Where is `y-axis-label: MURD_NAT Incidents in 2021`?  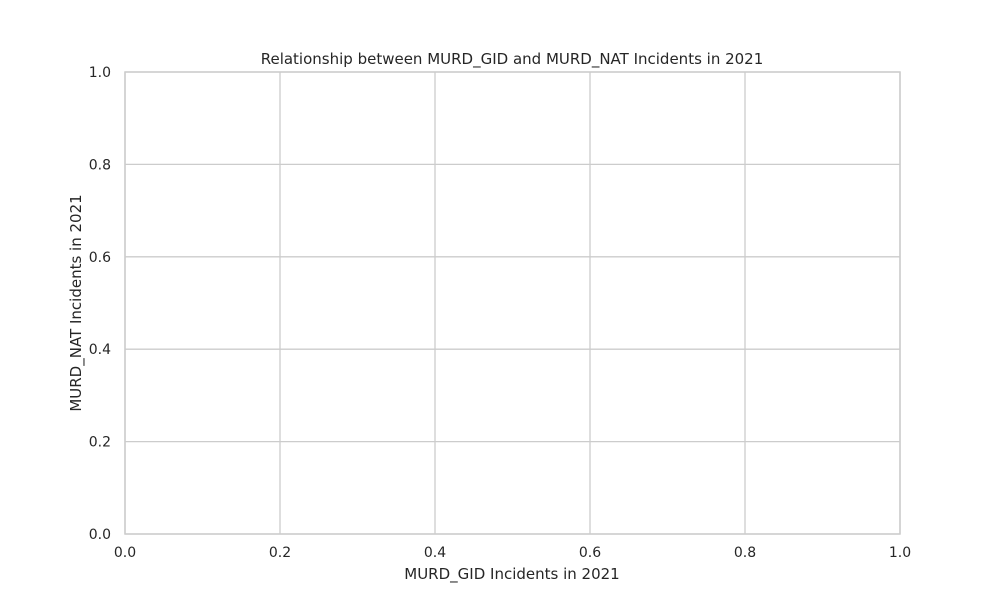
y-axis-label: MURD_NAT Incidents in 2021 is located at coordinates (76, 302).